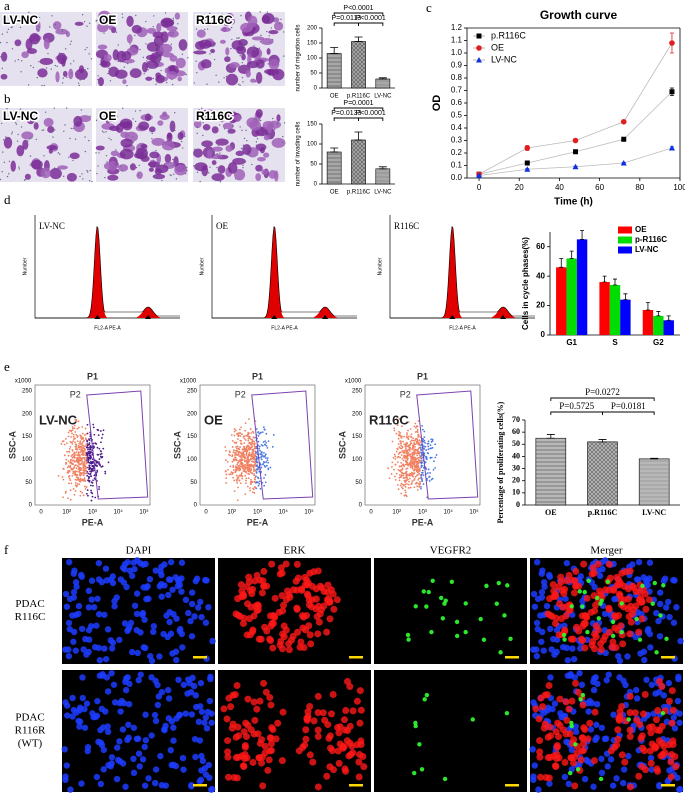  Describe the element at coordinates (671, 148) in the screenshot. I see `marker` at that location.